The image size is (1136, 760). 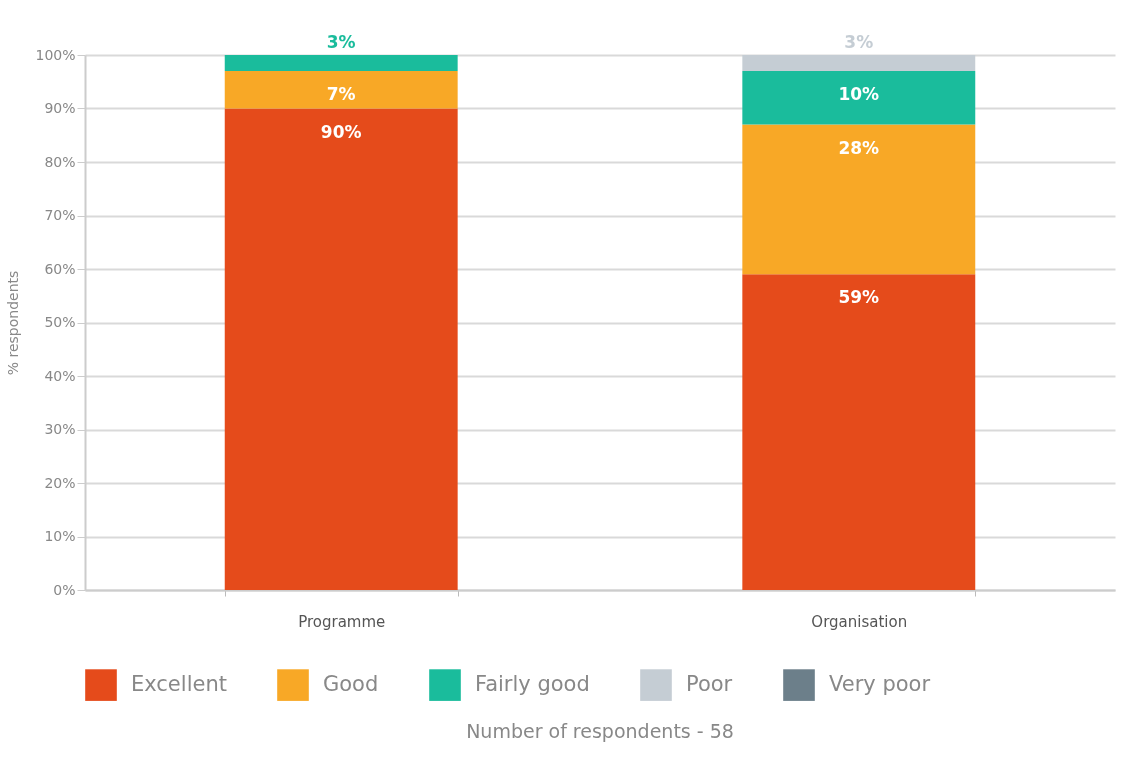 What do you see at coordinates (859, 297) in the screenshot?
I see `data-label: 59%` at bounding box center [859, 297].